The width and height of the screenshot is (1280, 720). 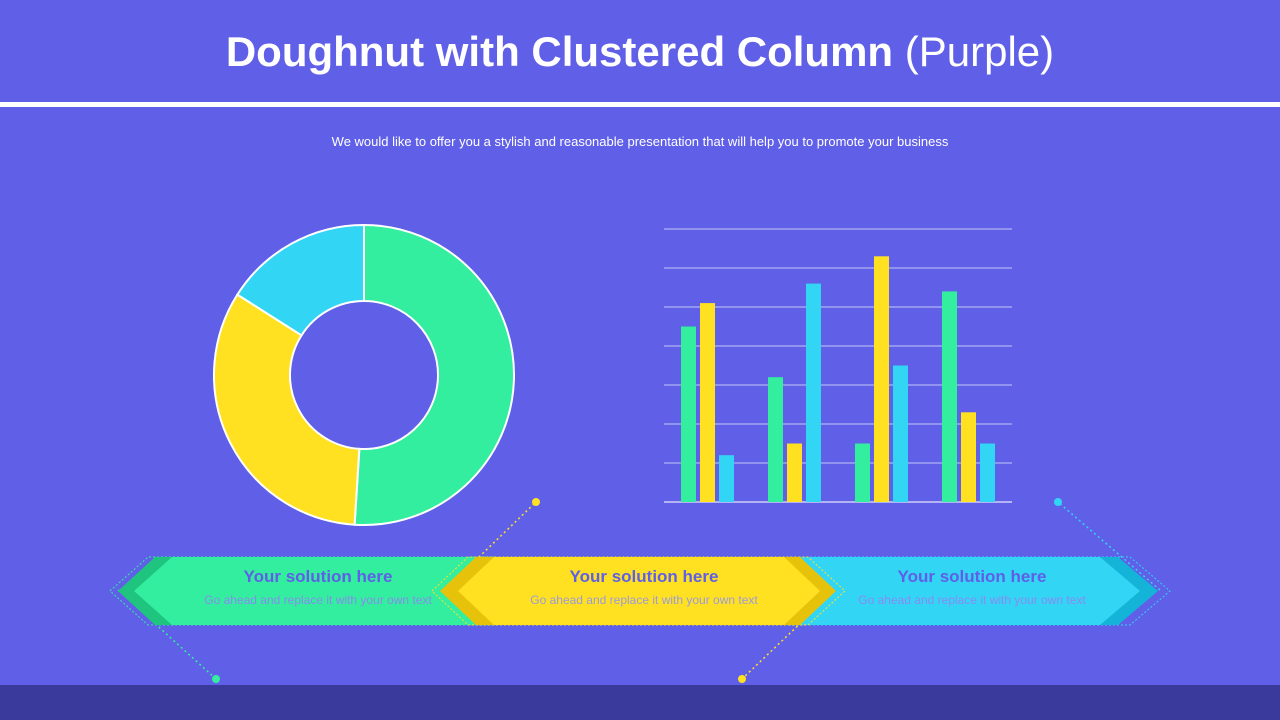 I want to click on clustered-column-chart, so click(x=838, y=365).